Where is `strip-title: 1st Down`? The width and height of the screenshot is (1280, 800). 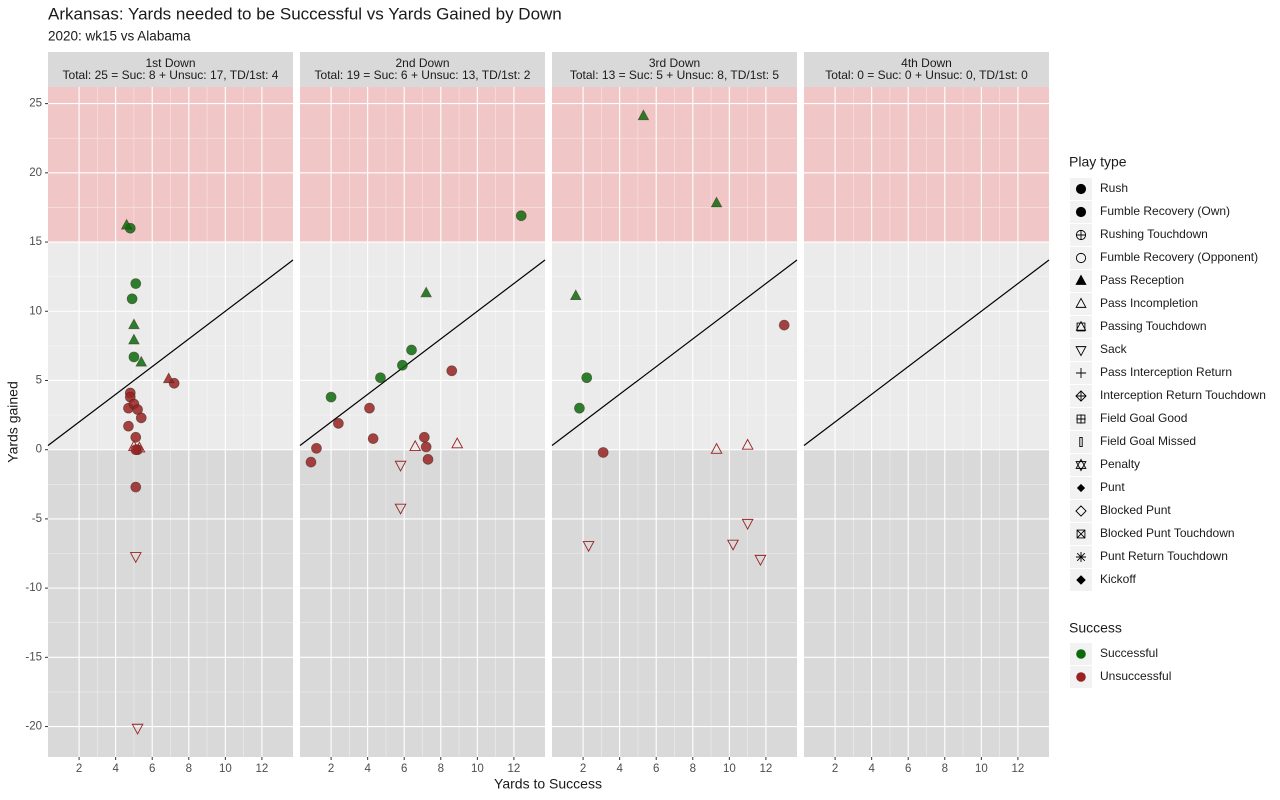
strip-title: 1st Down is located at coordinates (170, 63).